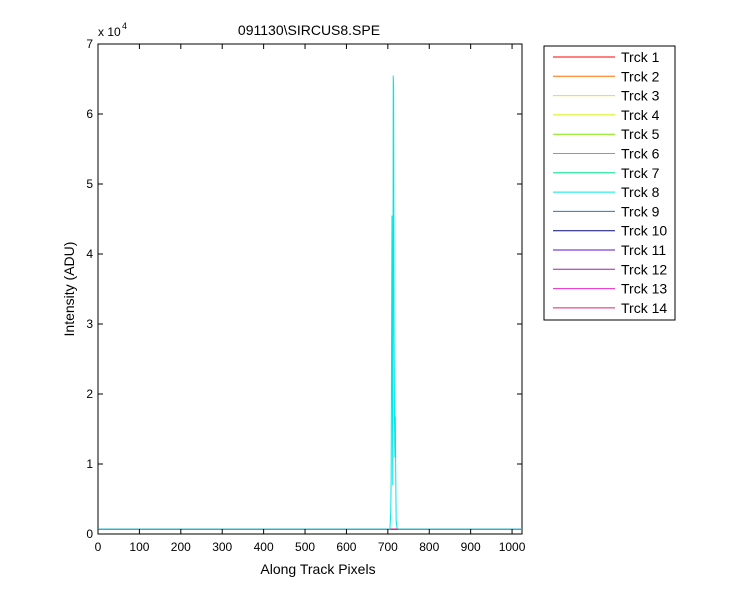 This screenshot has width=750, height=600. What do you see at coordinates (181, 547) in the screenshot?
I see `x-tick-label: 200` at bounding box center [181, 547].